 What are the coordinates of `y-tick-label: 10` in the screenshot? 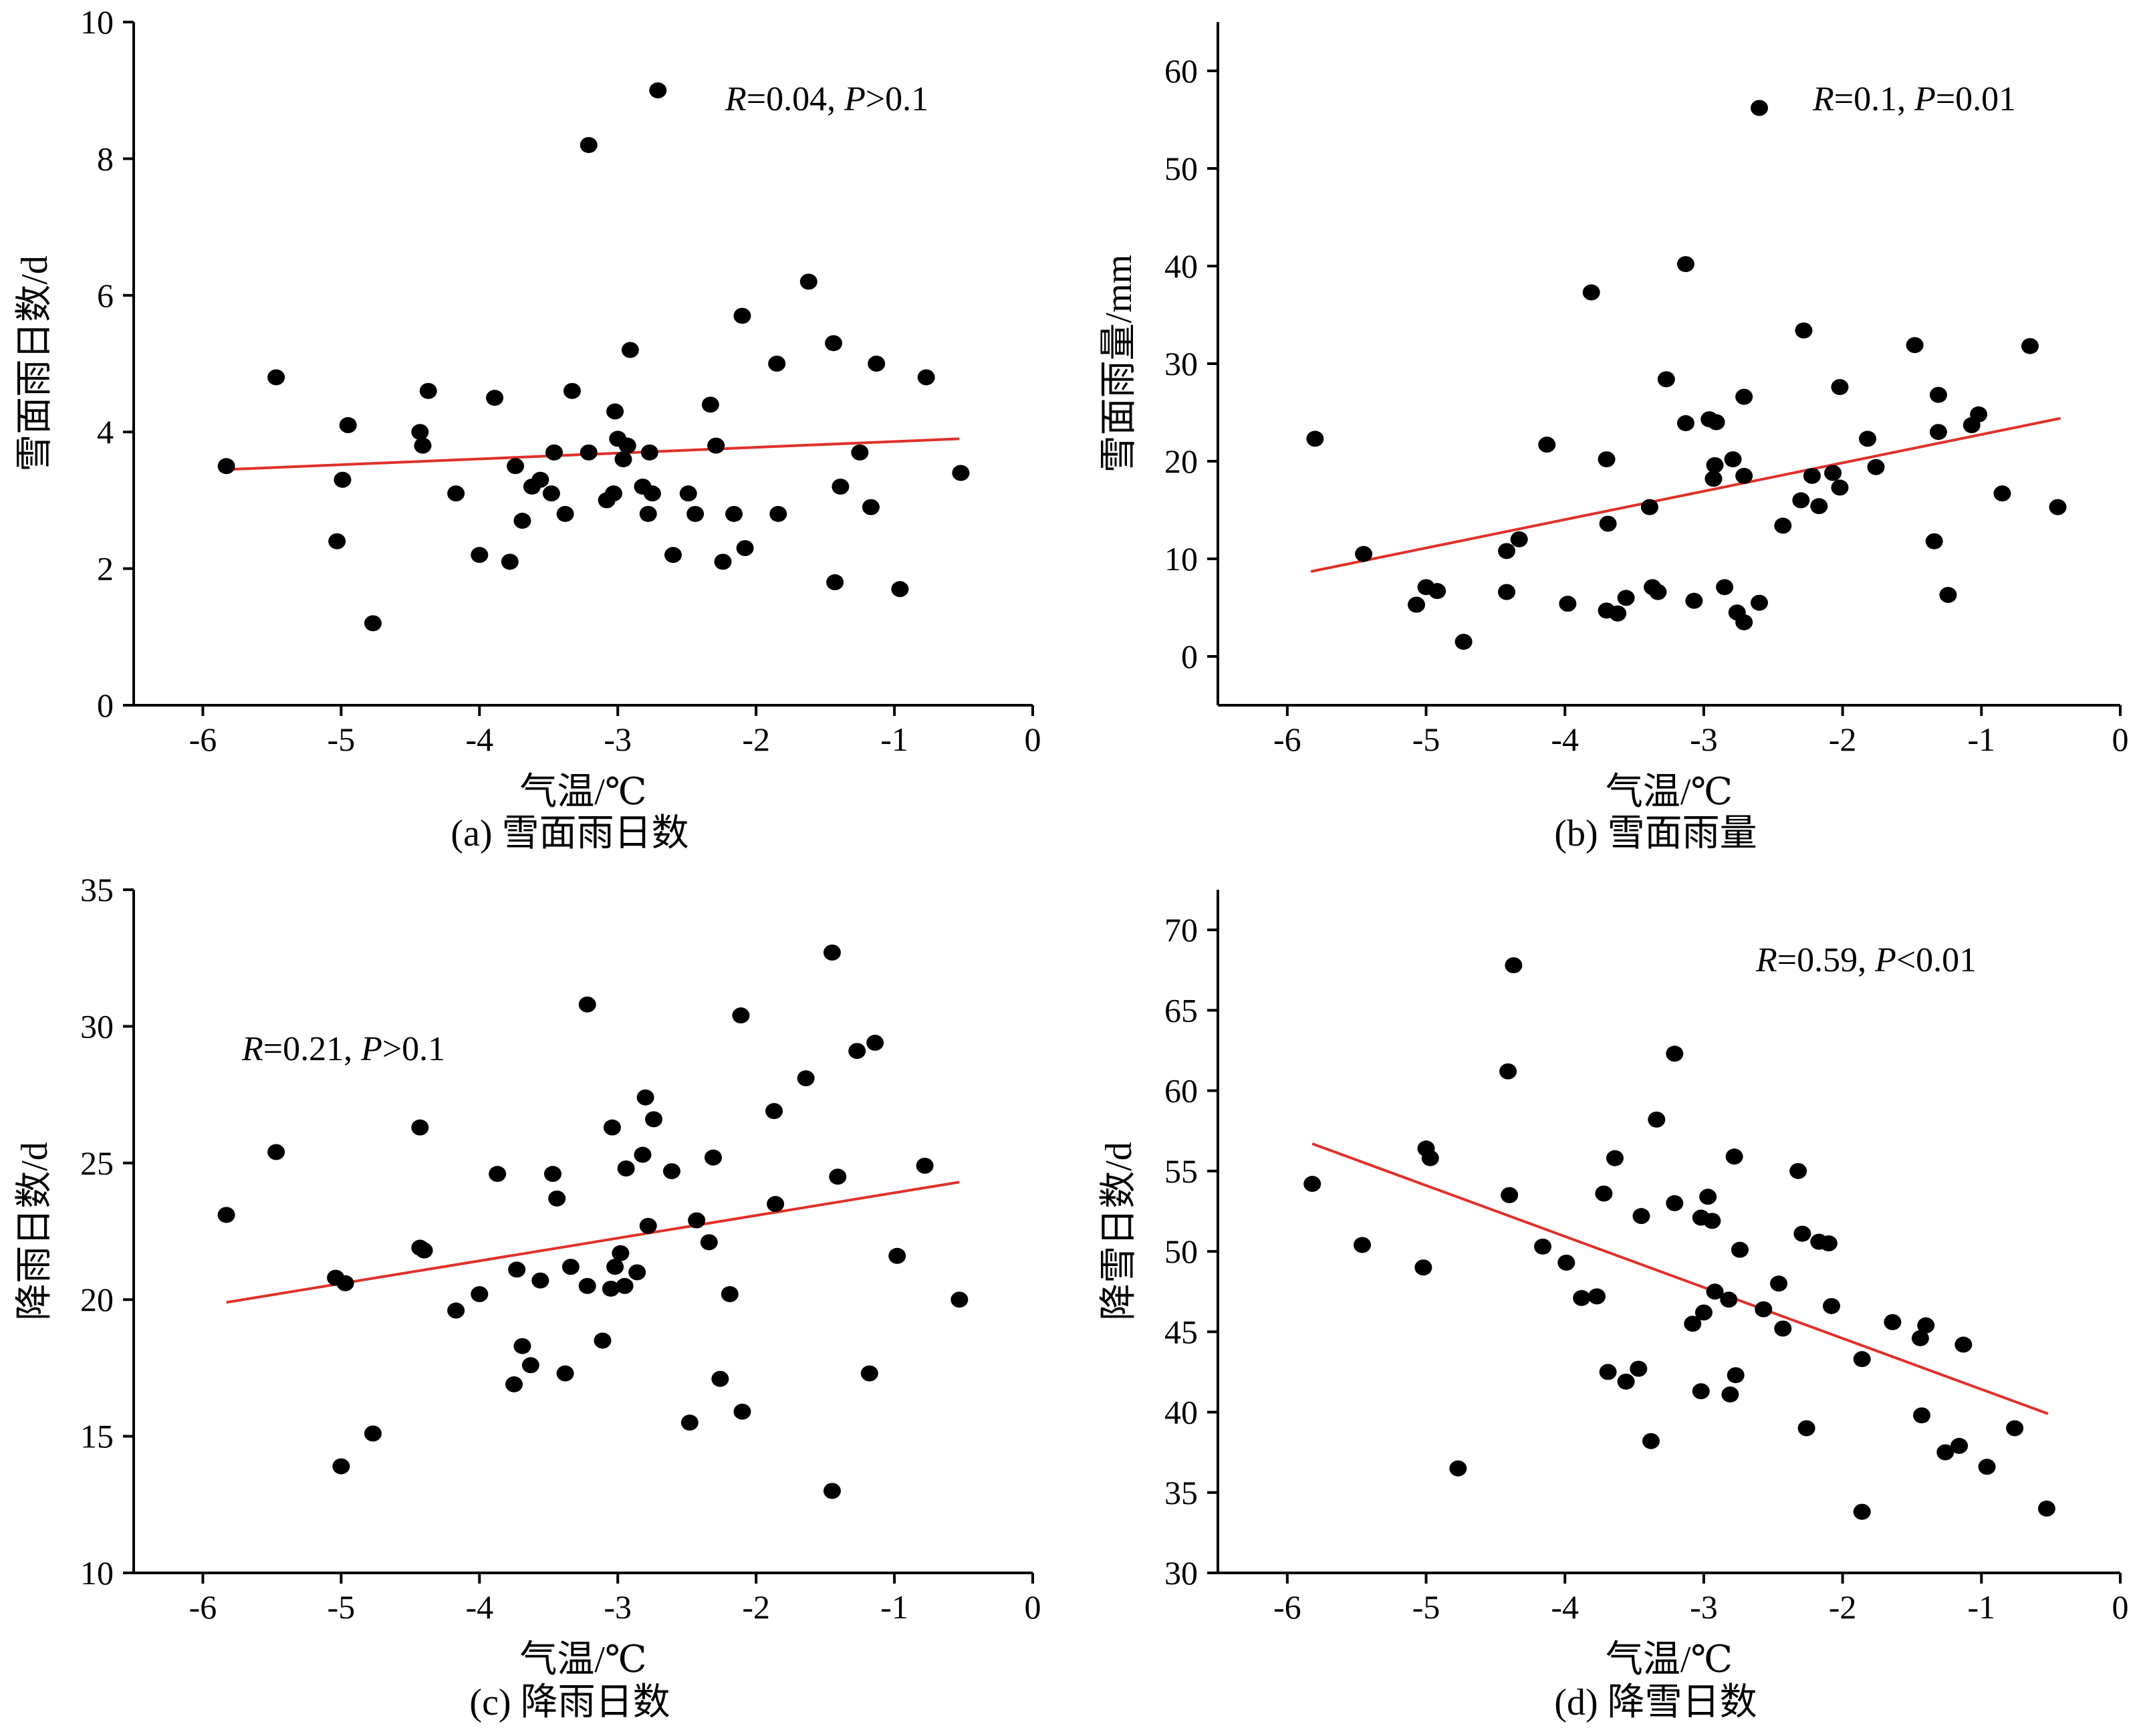 It's located at (97, 1573).